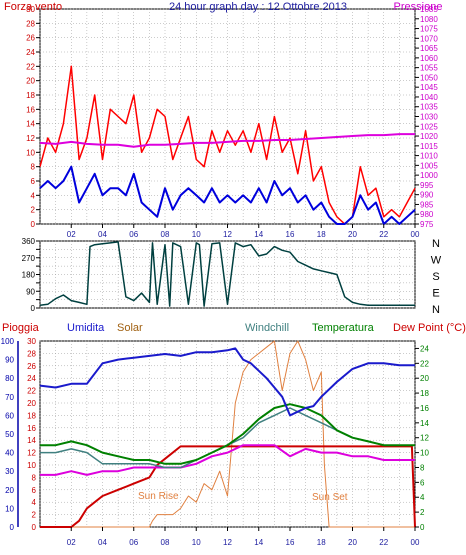 Image resolution: width=466 pixels, height=555 pixels. What do you see at coordinates (227, 140) in the screenshot?
I see `pressure-series` at bounding box center [227, 140].